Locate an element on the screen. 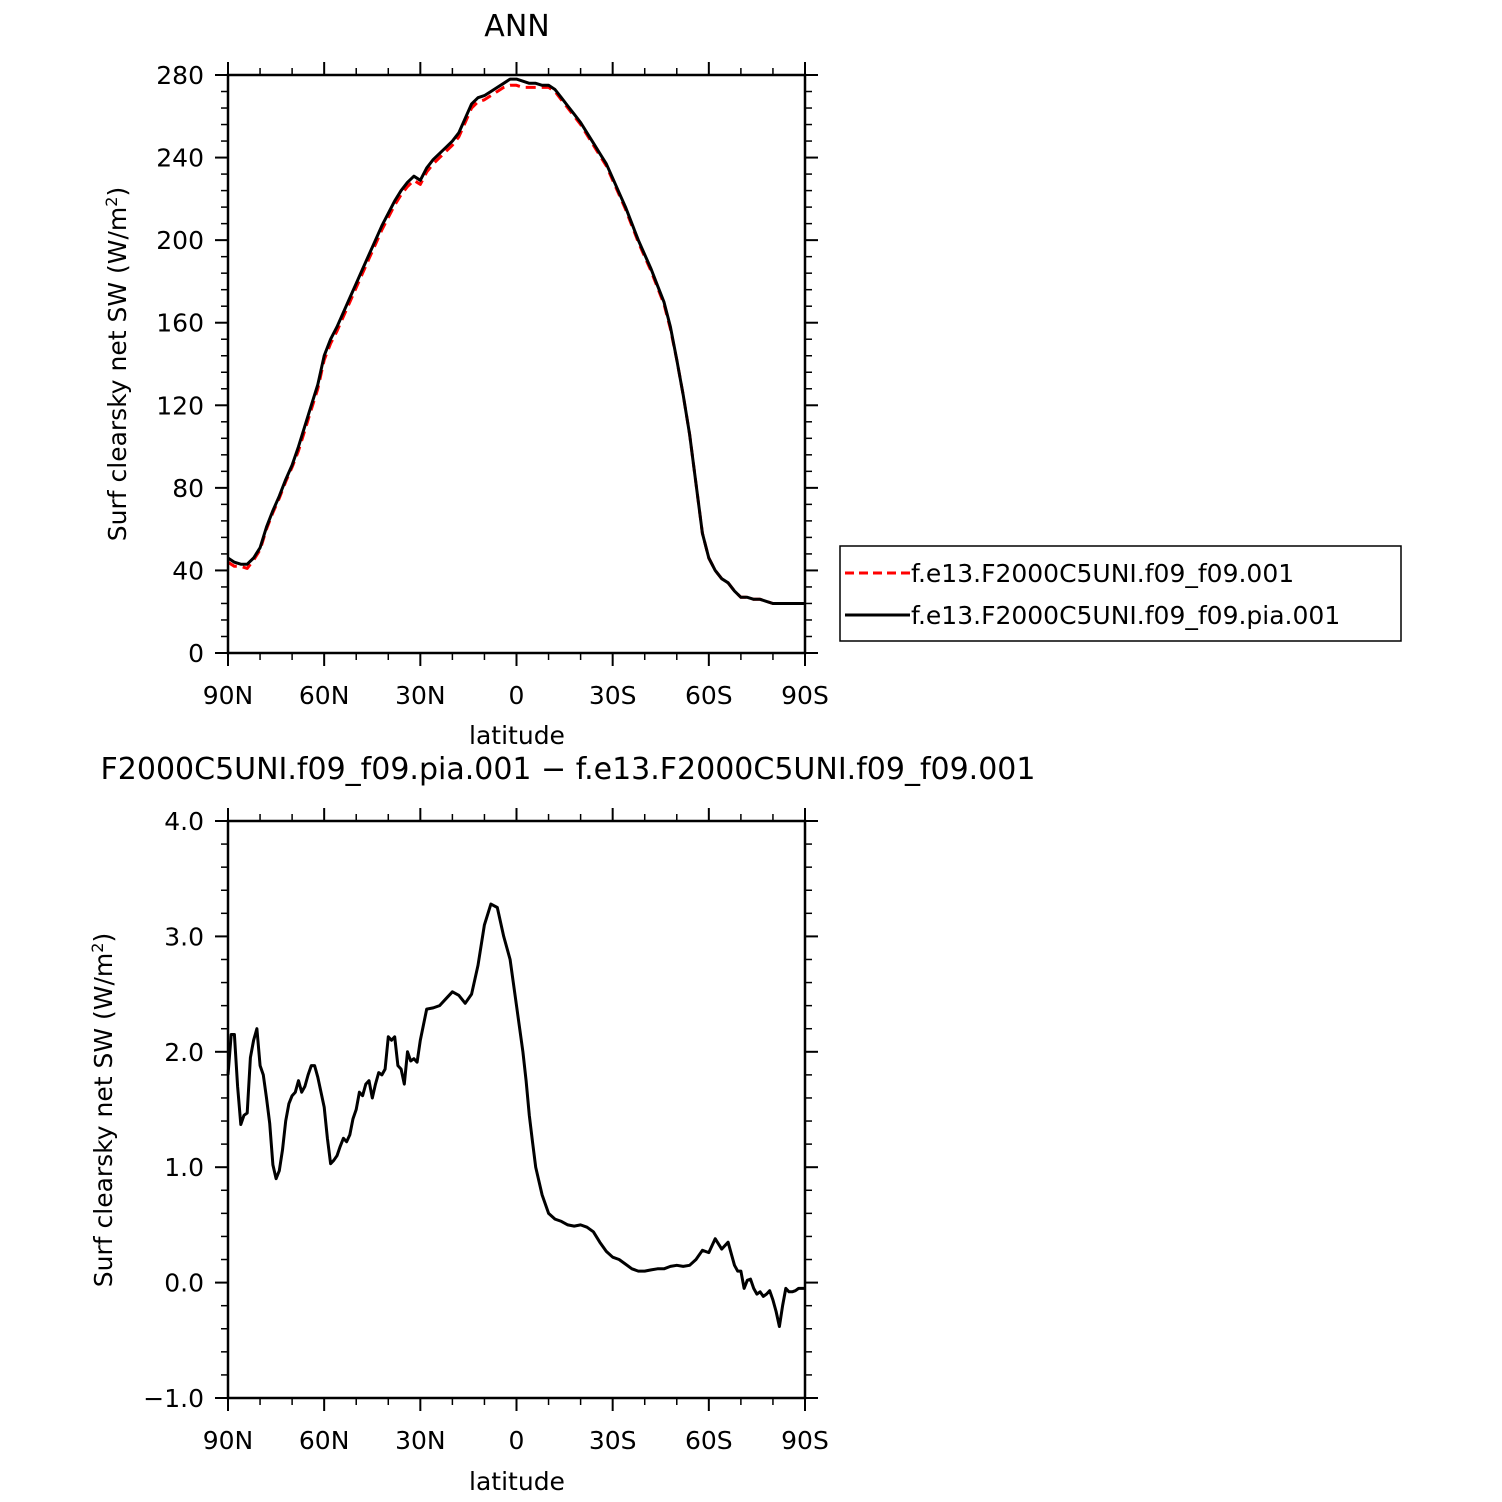 This screenshot has height=1502, width=1502. top-ytick-label: 160 is located at coordinates (180, 323).